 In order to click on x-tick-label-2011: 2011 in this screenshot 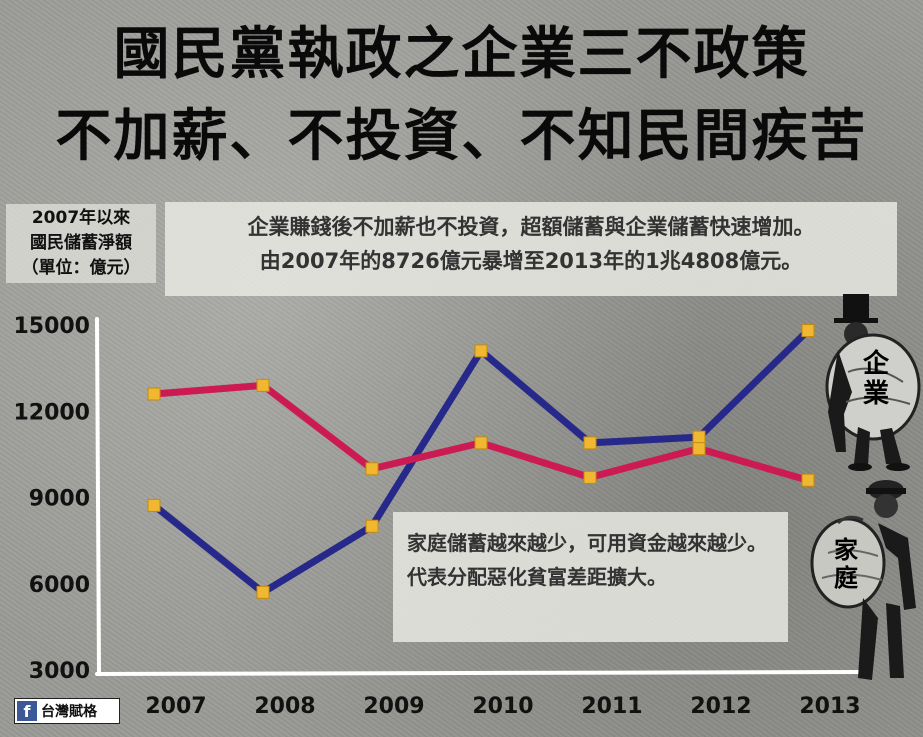, I will do `click(611, 706)`.